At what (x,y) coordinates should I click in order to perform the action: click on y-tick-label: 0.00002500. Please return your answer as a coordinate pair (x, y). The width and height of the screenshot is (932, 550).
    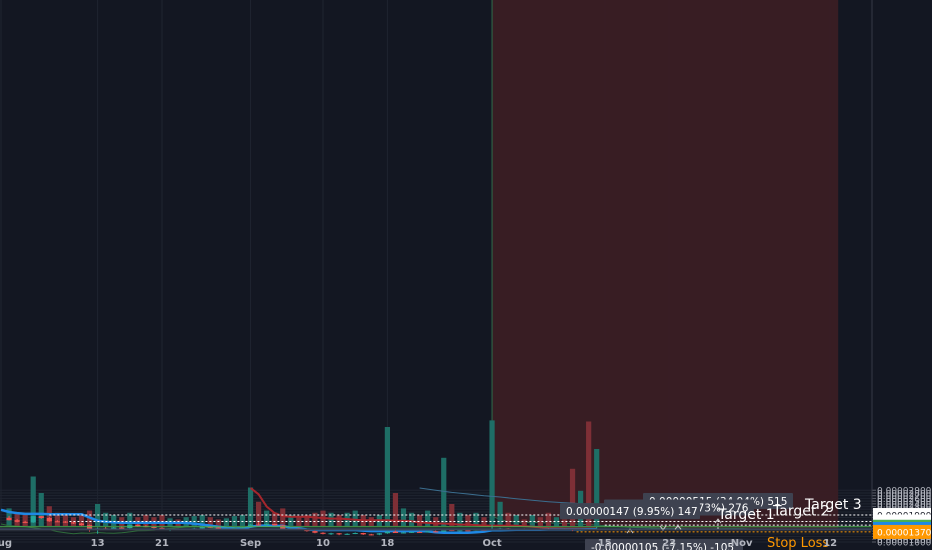
    Looking at the image, I should click on (904, 503).